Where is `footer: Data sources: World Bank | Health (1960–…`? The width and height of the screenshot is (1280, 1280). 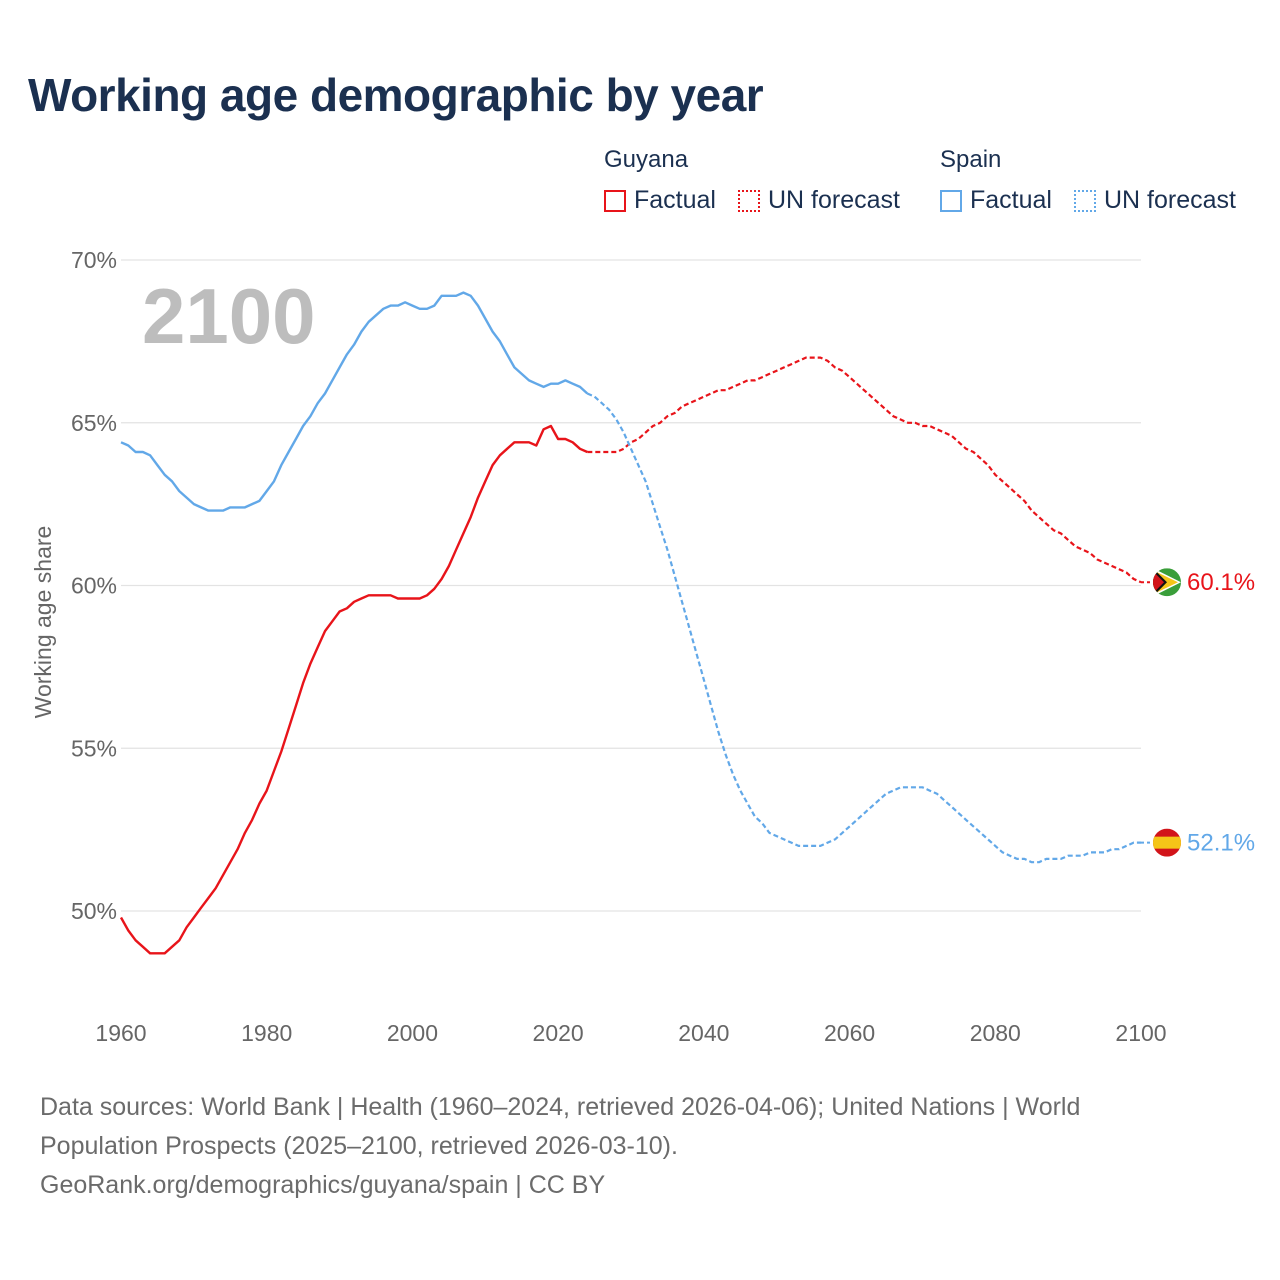 footer: Data sources: World Bank | Health (1960–… is located at coordinates (640, 1146).